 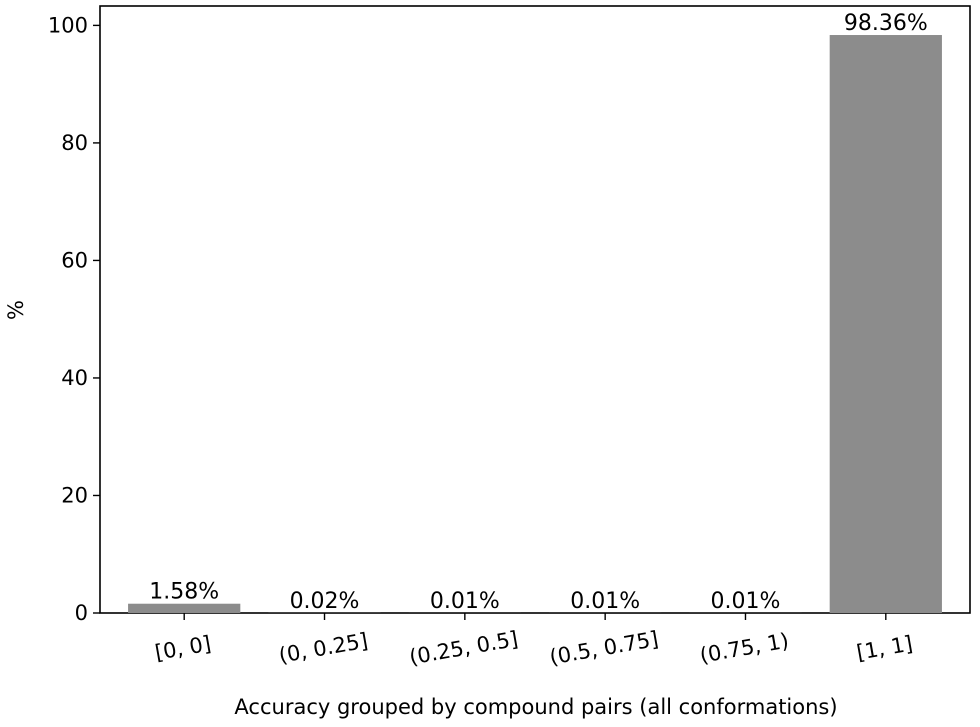 I want to click on data-label: 1.58%, so click(x=184, y=592).